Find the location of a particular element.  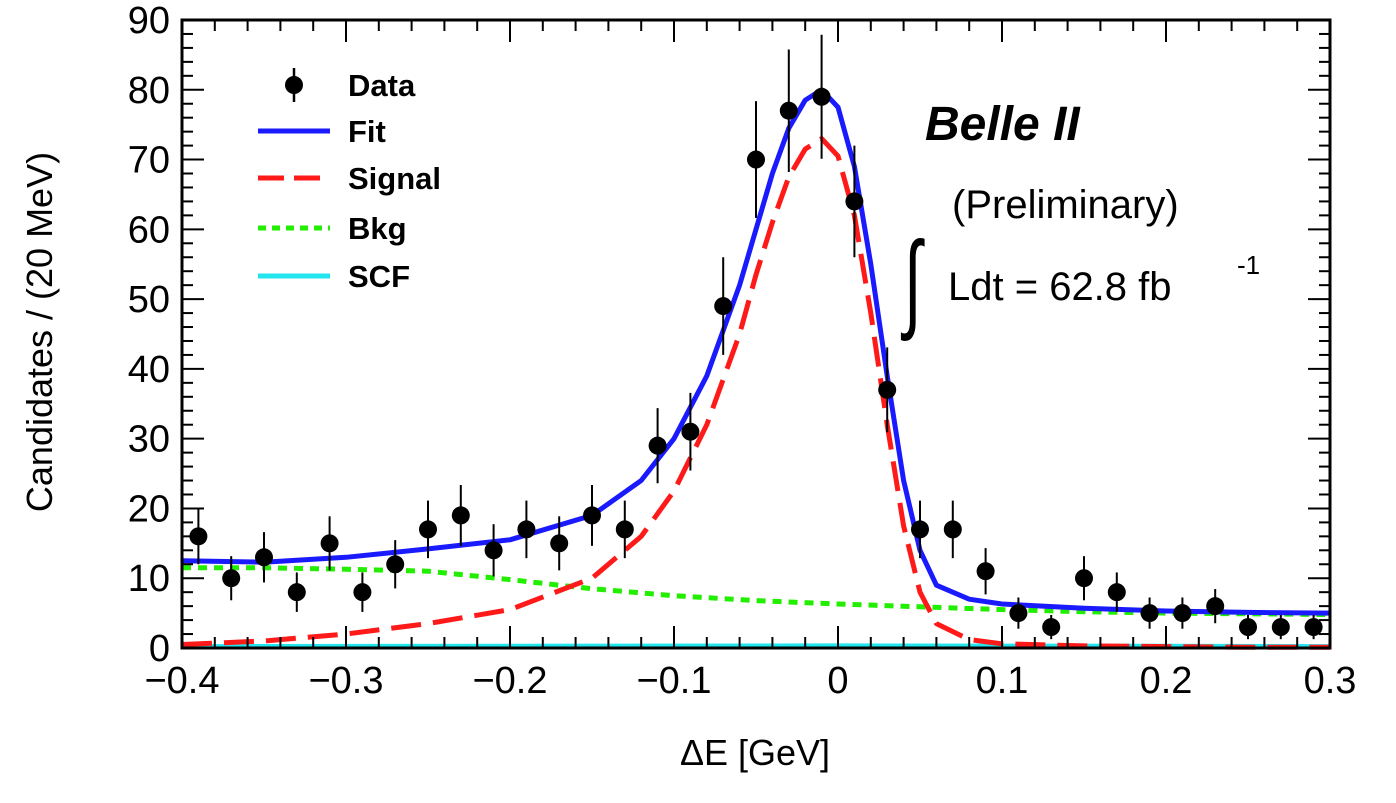

y-tick-label: 40 is located at coordinates (149, 370).